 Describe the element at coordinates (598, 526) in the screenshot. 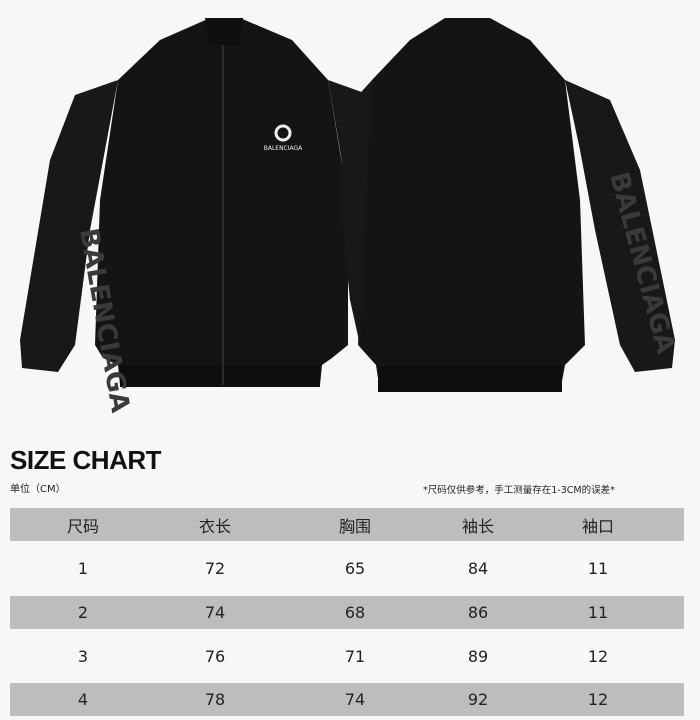

I see `header-cell: 袖口` at that location.